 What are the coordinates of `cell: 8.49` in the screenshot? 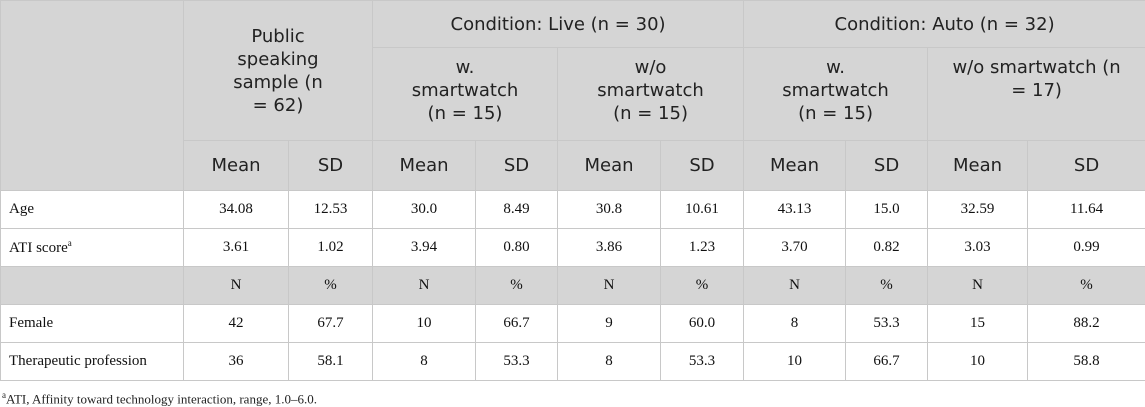 It's located at (517, 210).